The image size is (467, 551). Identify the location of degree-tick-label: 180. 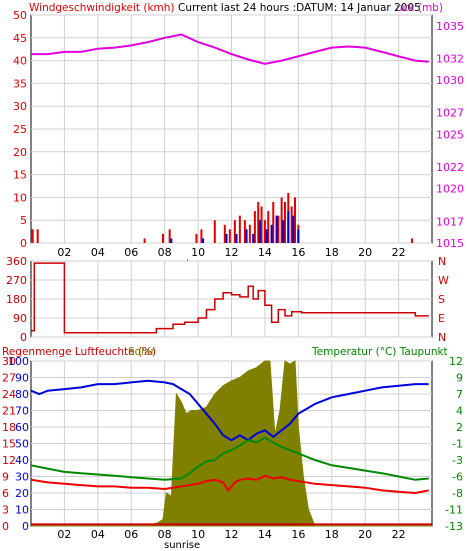
(16, 299).